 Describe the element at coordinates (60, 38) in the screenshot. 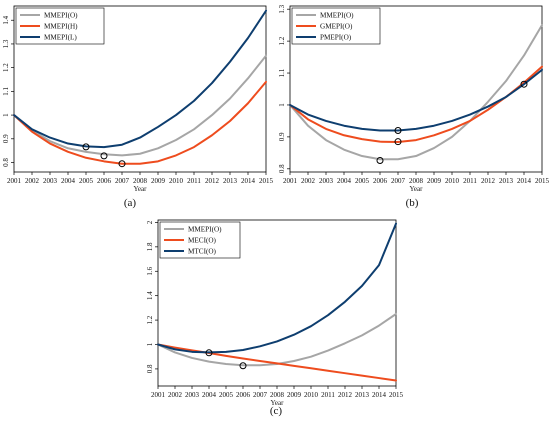

I see `legend-label-3: MMEPI(L)` at that location.